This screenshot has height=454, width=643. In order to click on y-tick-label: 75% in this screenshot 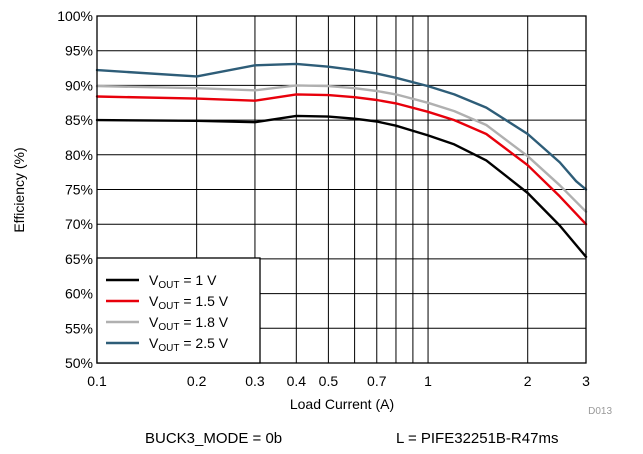, I will do `click(79, 190)`.